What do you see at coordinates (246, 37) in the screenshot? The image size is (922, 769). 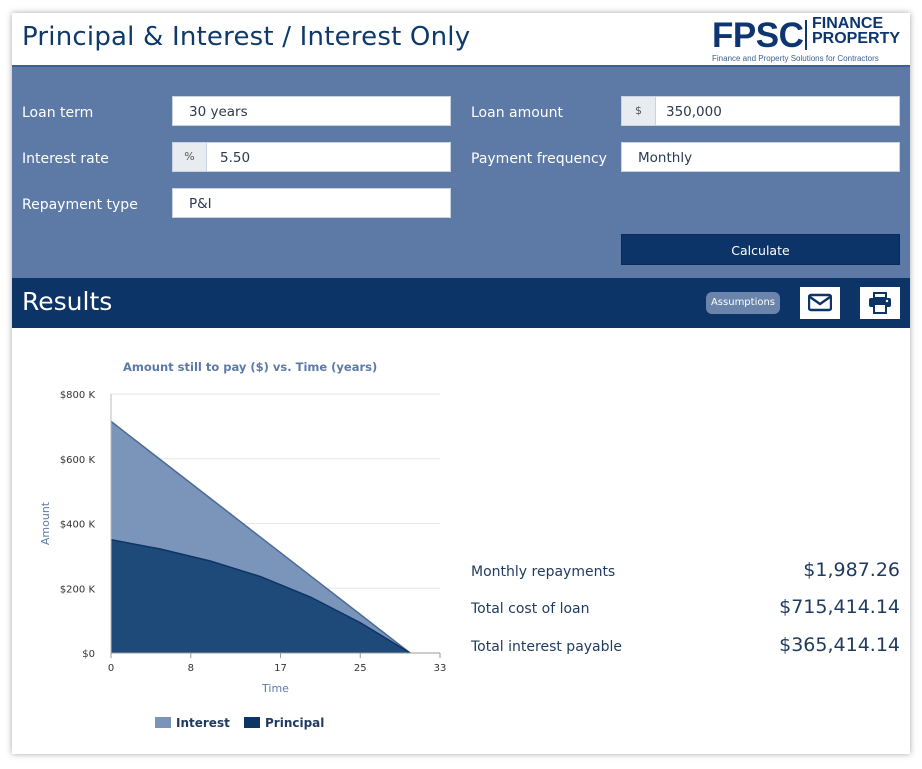 I see `page-title: Principal & Interest / Interest Only` at bounding box center [246, 37].